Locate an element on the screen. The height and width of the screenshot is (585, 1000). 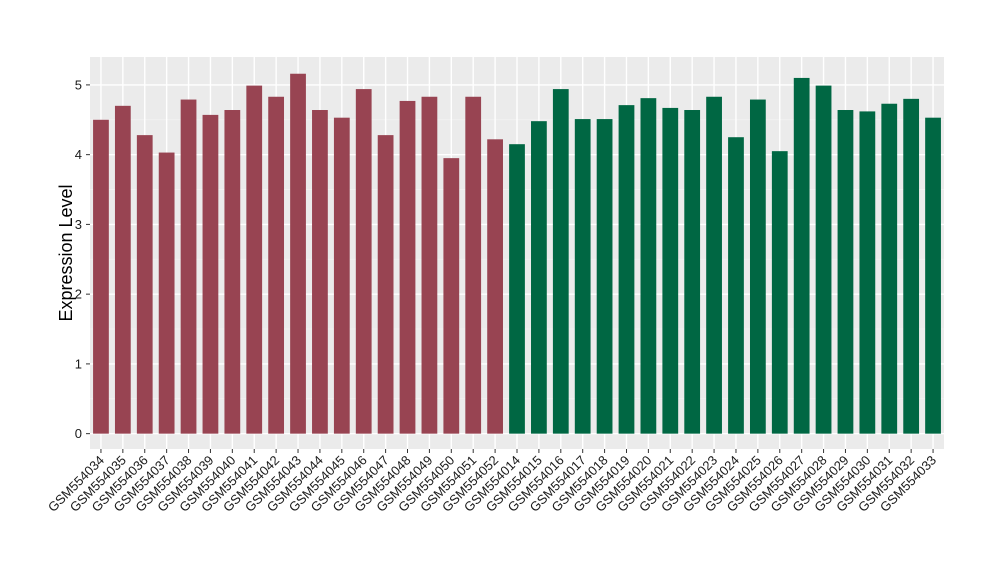
y-tick-label: 2 is located at coordinates (78, 294).